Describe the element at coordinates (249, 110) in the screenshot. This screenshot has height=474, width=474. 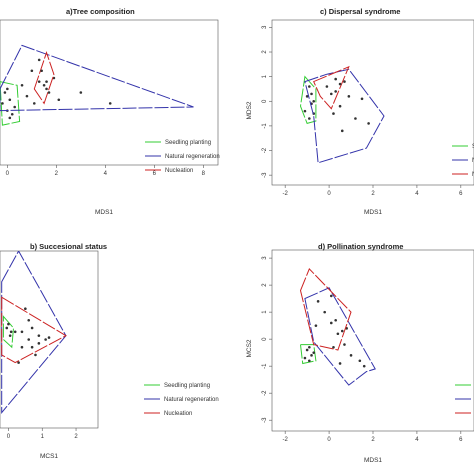
I see `y-axis-label: MDS2` at that location.